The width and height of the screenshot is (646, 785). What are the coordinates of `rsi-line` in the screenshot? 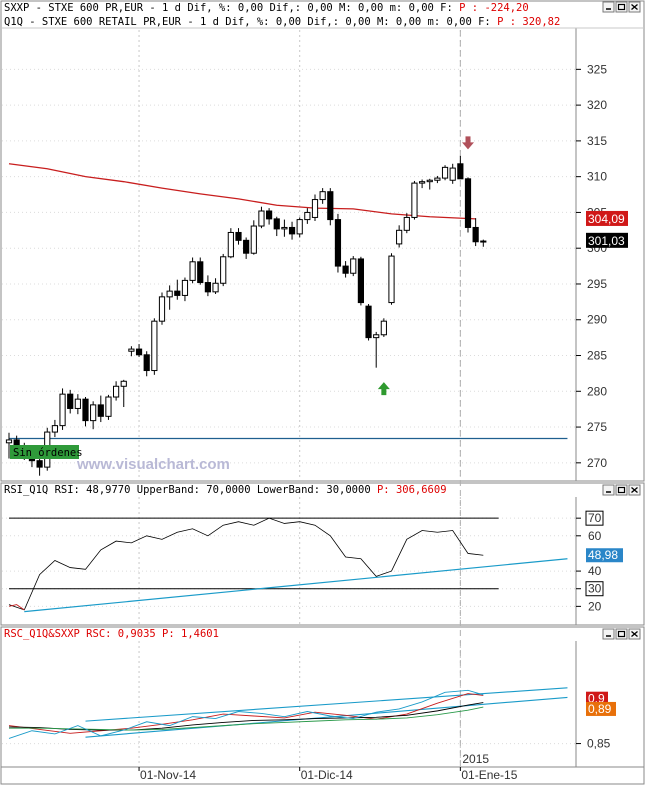 It's located at (246, 564).